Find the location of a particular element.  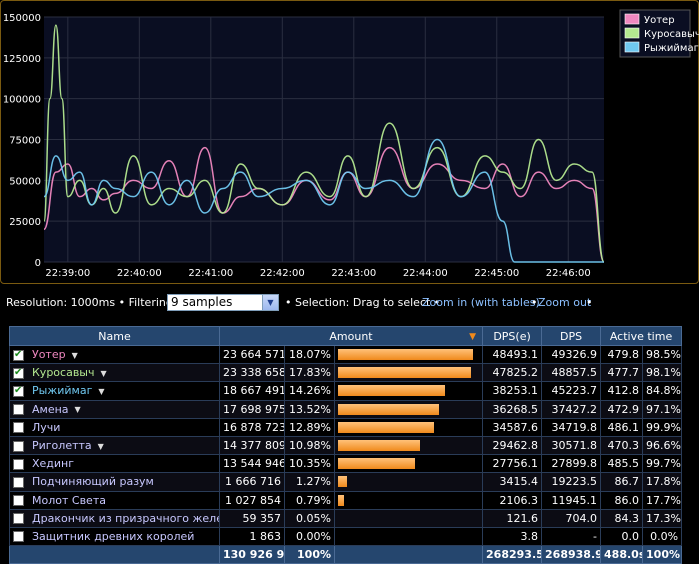

row-time-pct: 17.7% is located at coordinates (662, 500).